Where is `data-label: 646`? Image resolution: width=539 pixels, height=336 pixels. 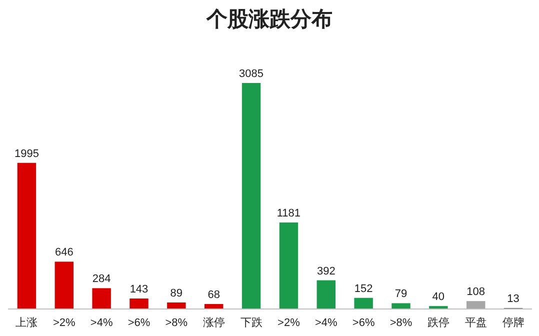
data-label: 646 is located at coordinates (64, 252).